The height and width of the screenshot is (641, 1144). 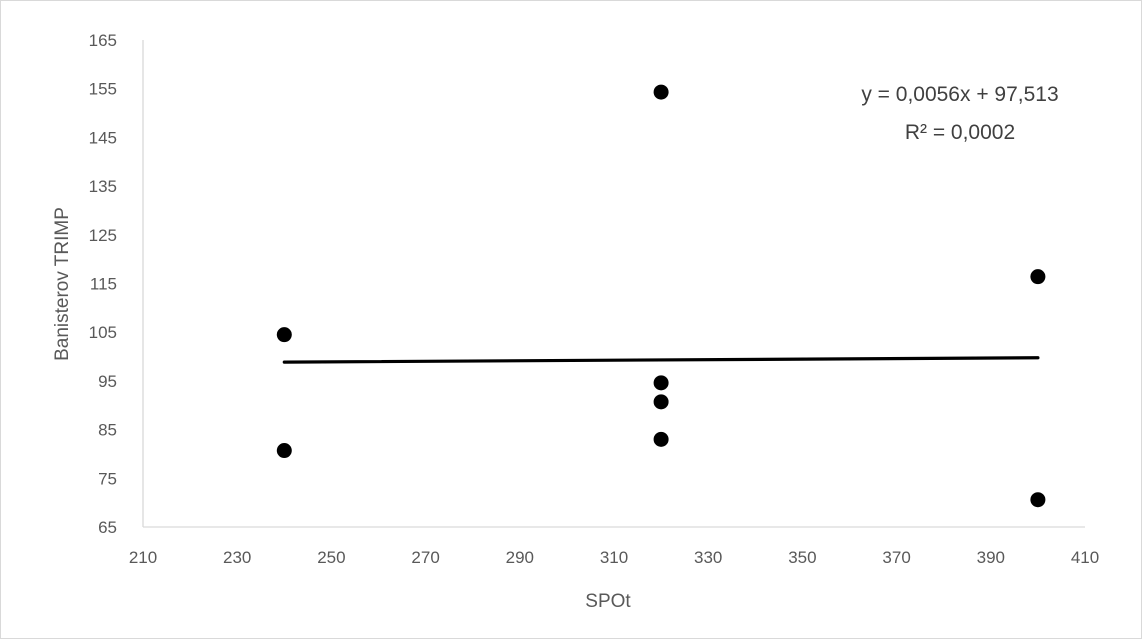 What do you see at coordinates (62, 284) in the screenshot?
I see `y-axis-title: Banisterov TRIMP` at bounding box center [62, 284].